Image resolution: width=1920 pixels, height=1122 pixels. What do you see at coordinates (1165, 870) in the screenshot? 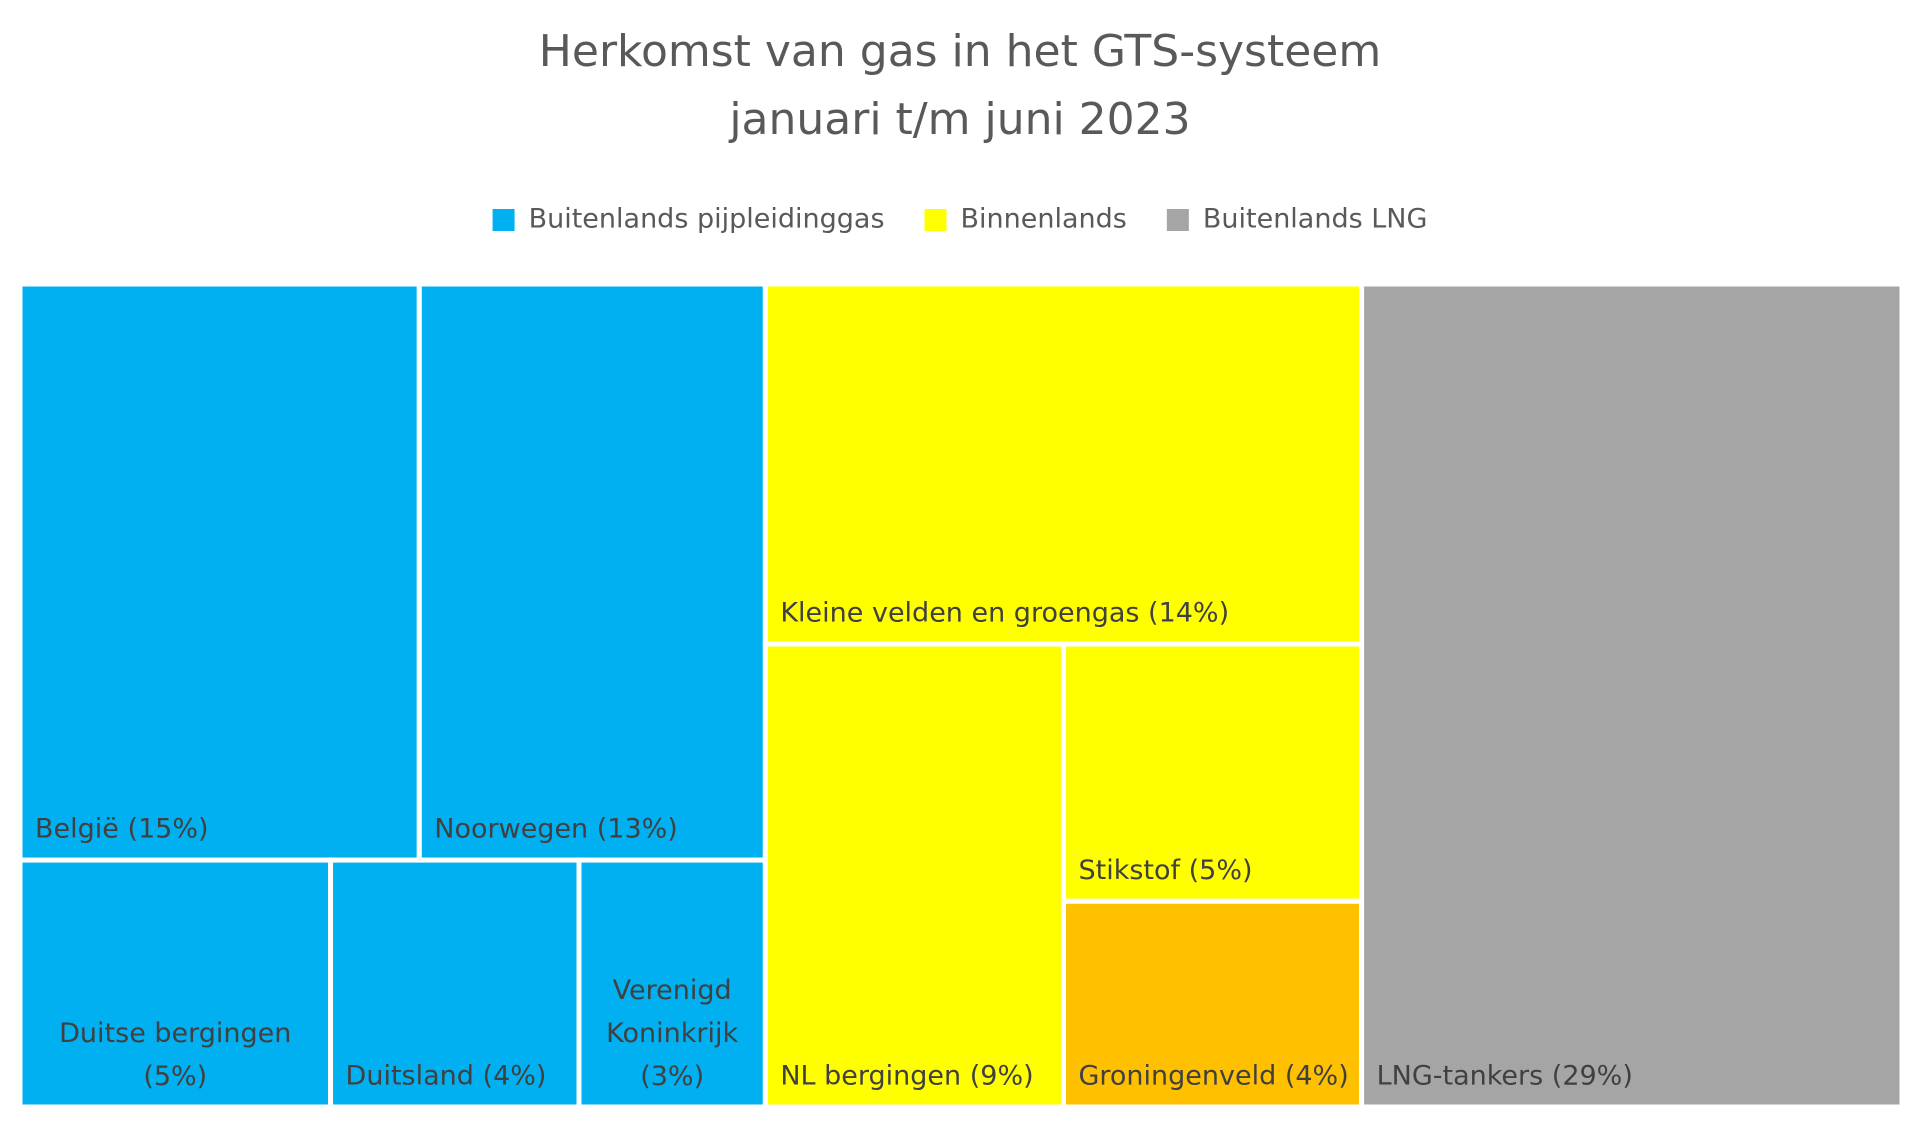
I see `tile-label: Stikstof (5%)` at bounding box center [1165, 870].